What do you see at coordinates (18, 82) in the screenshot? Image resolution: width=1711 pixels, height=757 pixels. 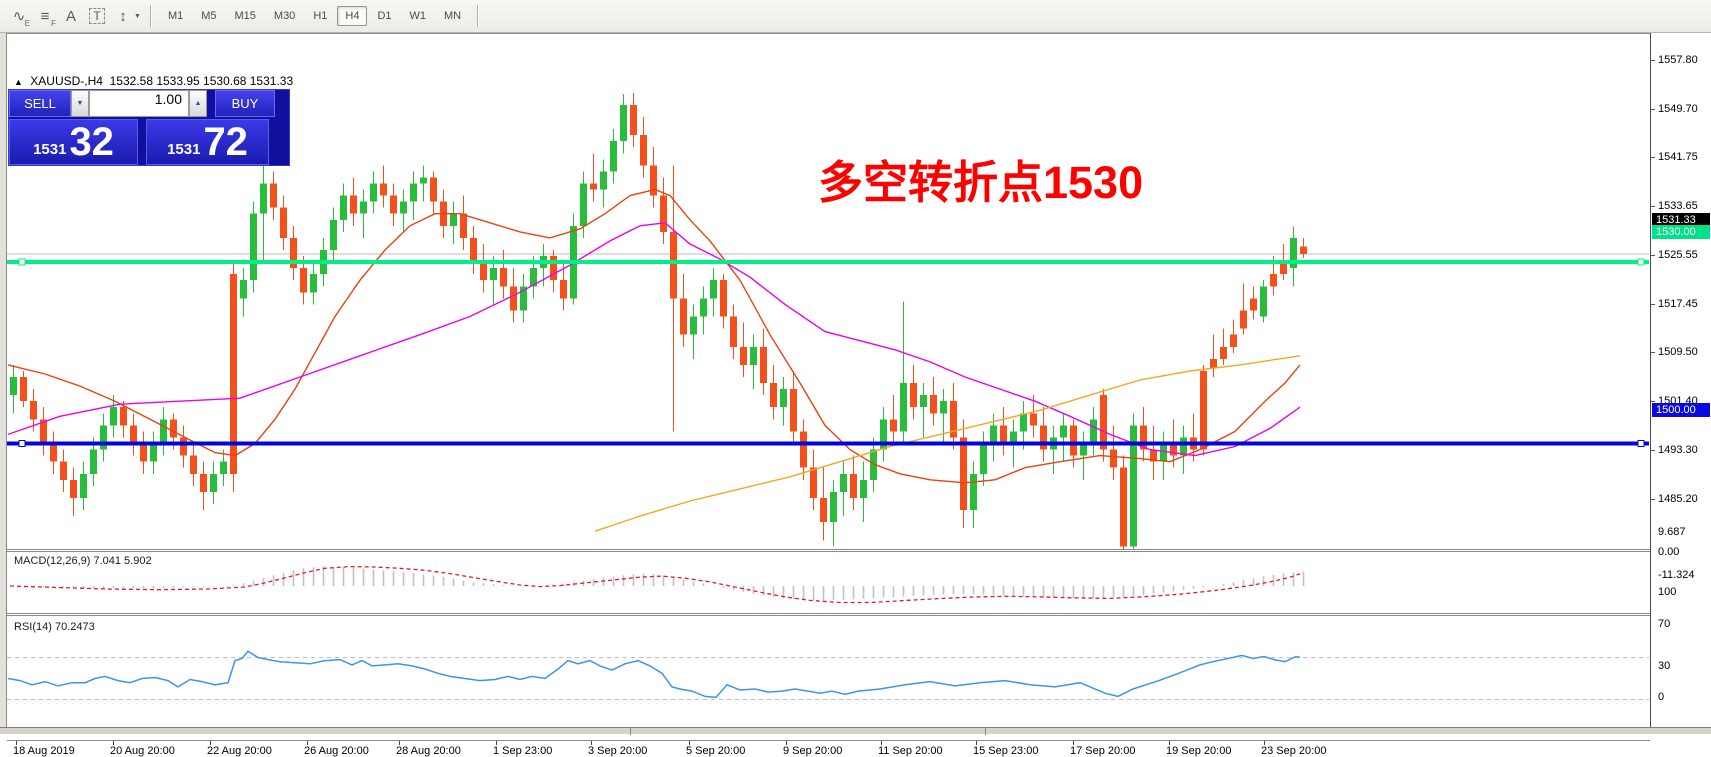 I see `collapse-arrow-icon: ▲` at bounding box center [18, 82].